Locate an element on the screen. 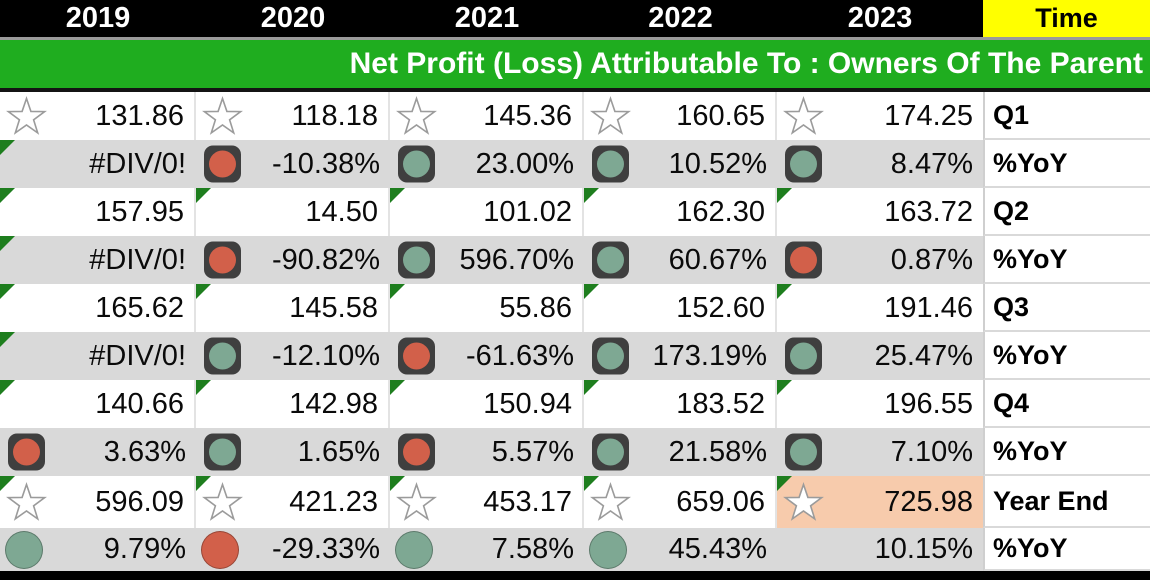  data-cell: 9.79% is located at coordinates (98, 549).